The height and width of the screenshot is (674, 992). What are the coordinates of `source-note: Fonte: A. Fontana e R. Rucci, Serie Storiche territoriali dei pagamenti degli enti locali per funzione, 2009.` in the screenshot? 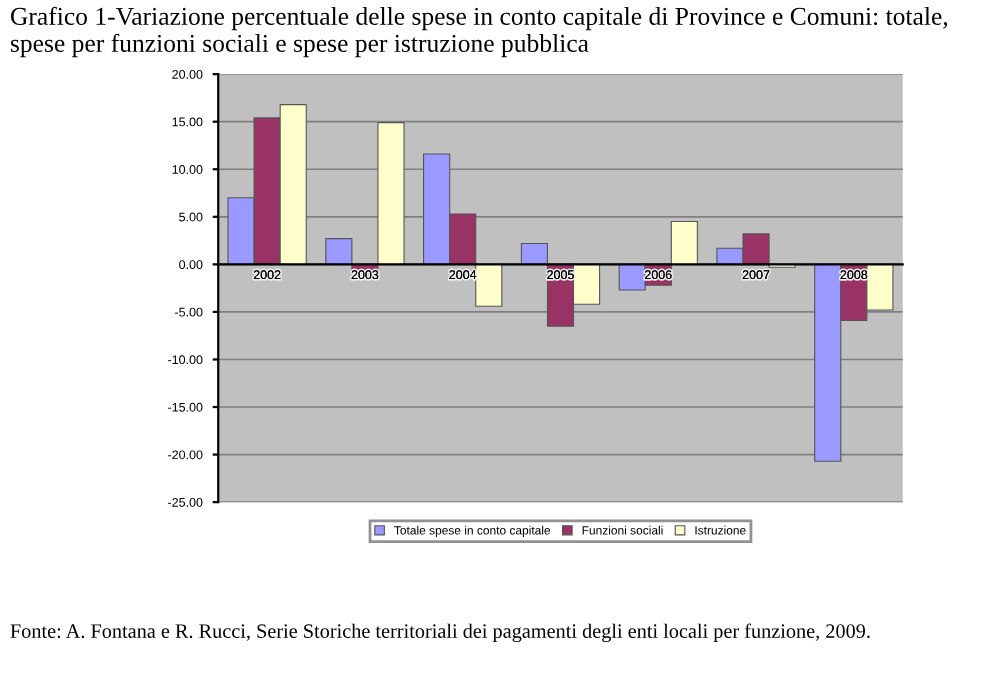 It's located at (440, 633).